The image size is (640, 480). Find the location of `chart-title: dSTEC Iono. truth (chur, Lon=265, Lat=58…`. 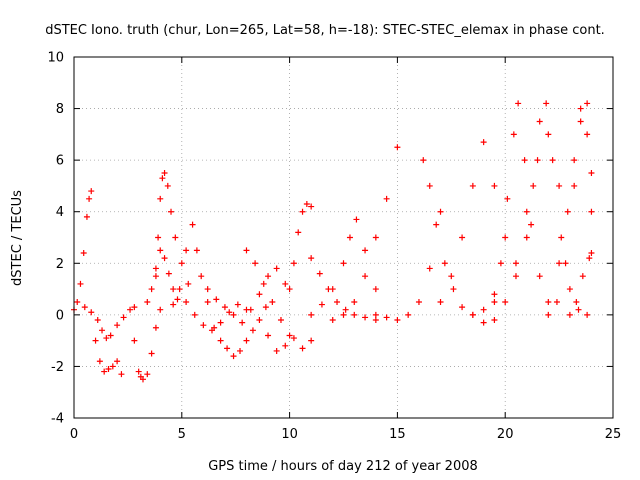

chart-title: dSTEC Iono. truth (chur, Lon=265, Lat=58… is located at coordinates (325, 30).